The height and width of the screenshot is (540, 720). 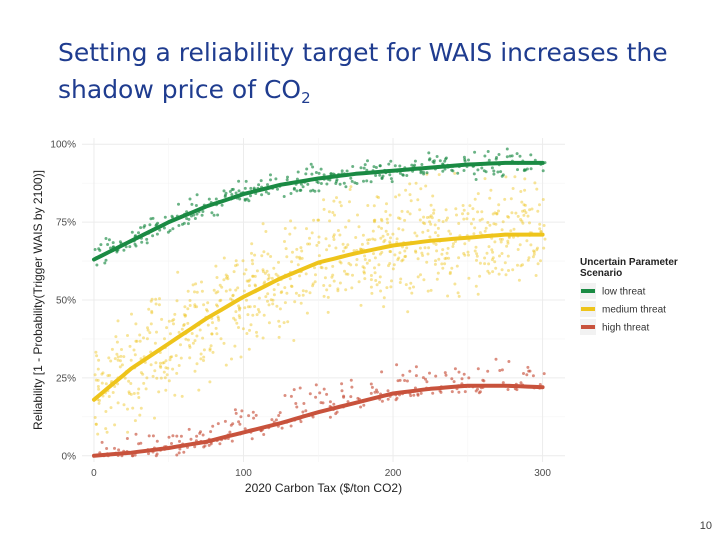 I want to click on x-axis: 0 100 200 300, so click(x=321, y=473).